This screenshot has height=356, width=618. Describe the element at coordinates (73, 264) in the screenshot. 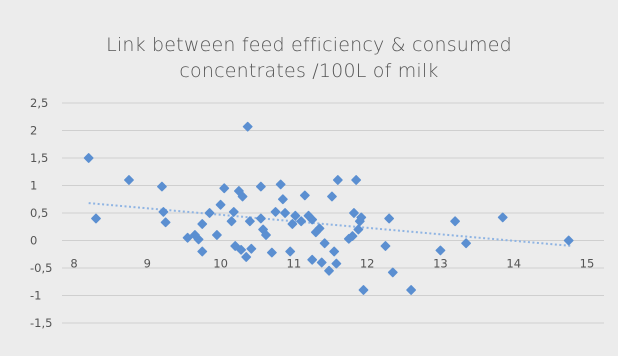

I see `x-tick-label: 8` at that location.